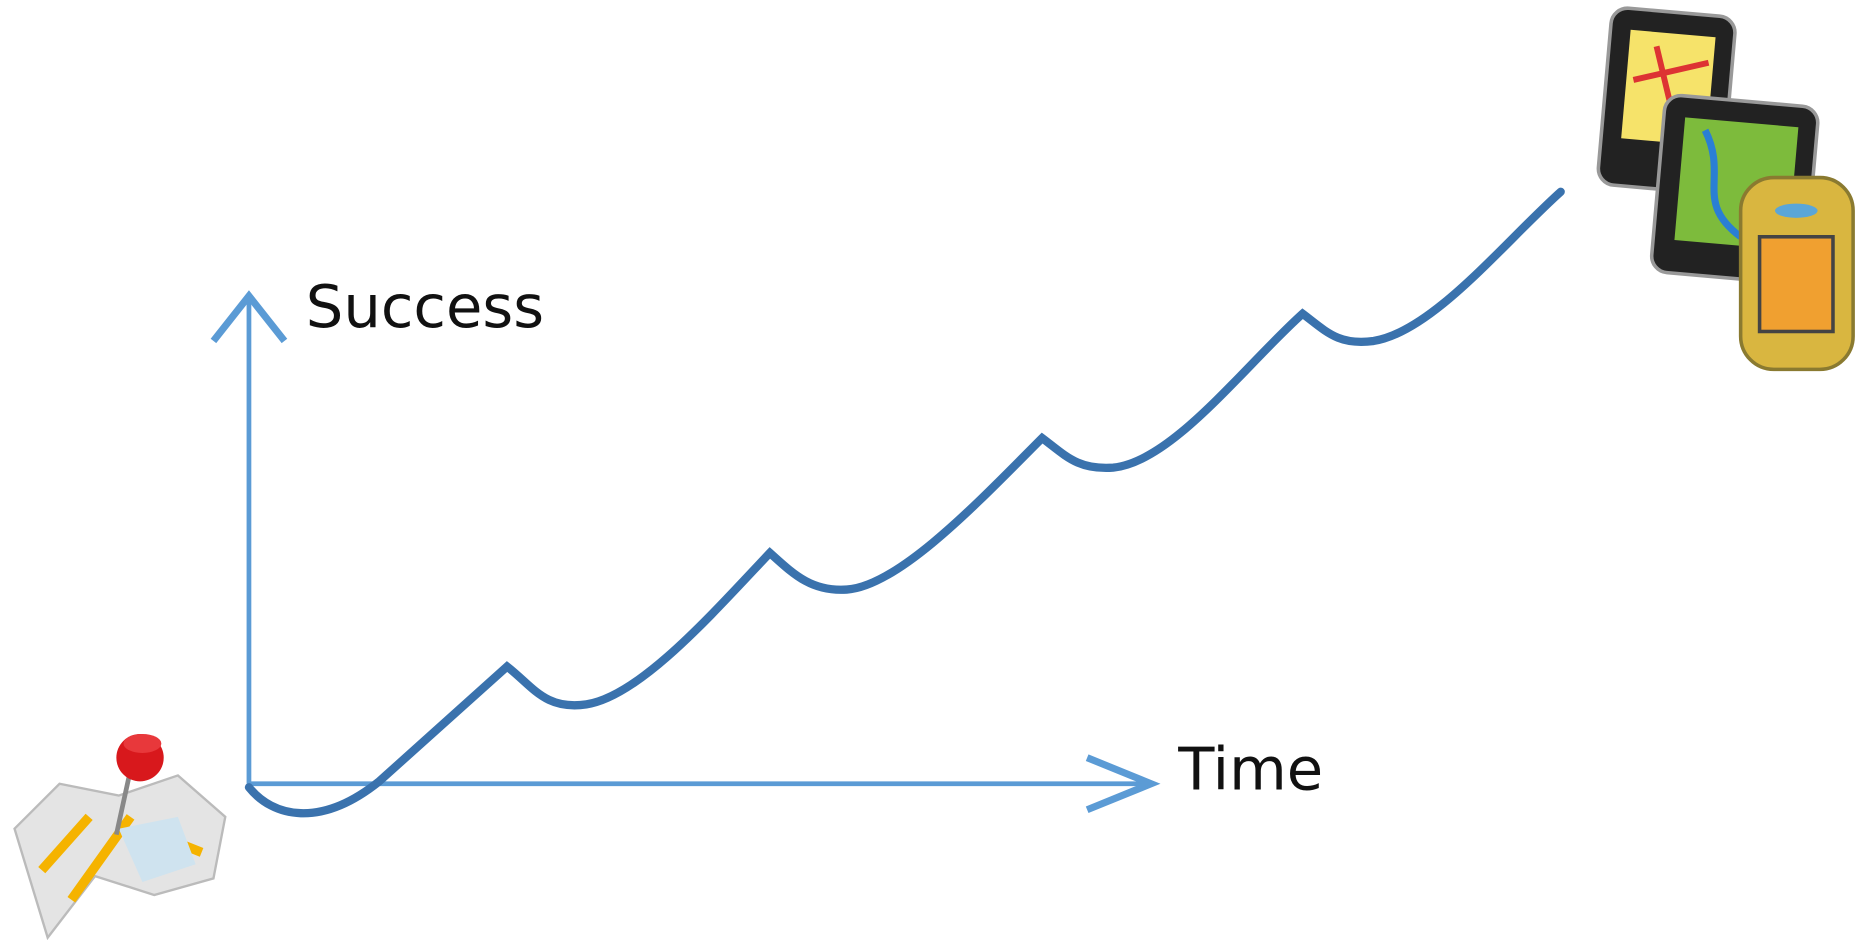  Describe the element at coordinates (1250, 769) in the screenshot. I see `x-axis-label: Time` at that location.